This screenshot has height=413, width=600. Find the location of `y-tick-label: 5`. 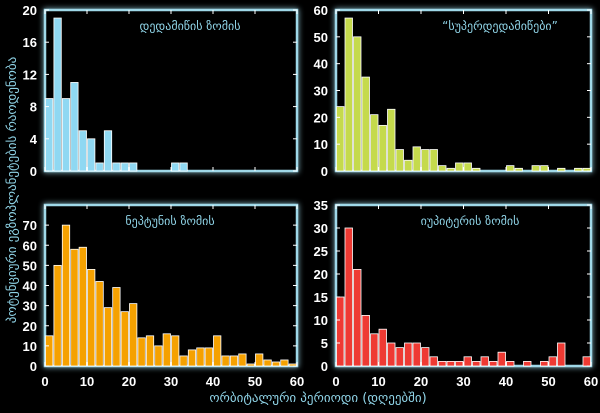

y-tick-label: 5 is located at coordinates (324, 343).